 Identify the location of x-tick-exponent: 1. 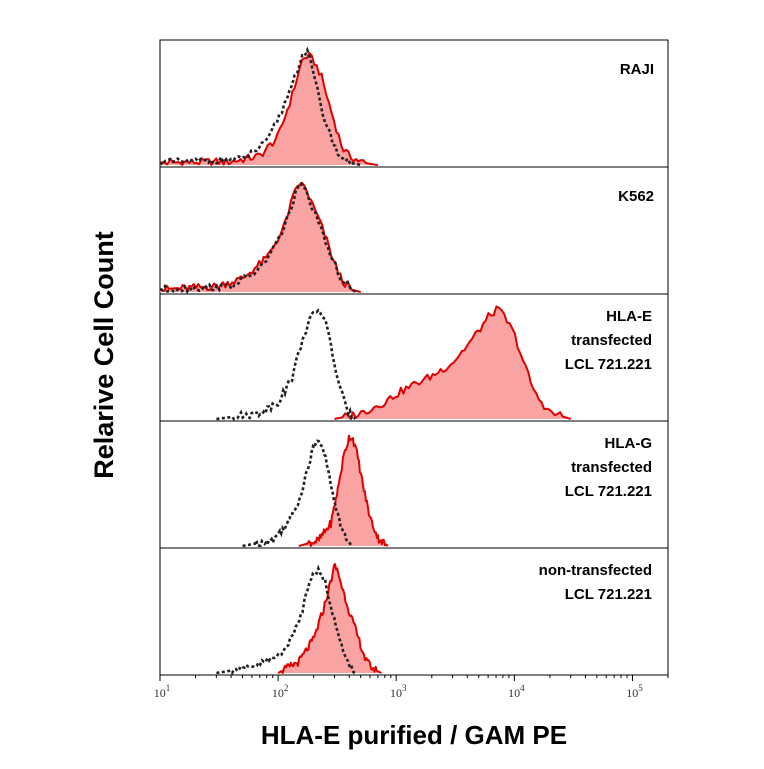
(168, 688).